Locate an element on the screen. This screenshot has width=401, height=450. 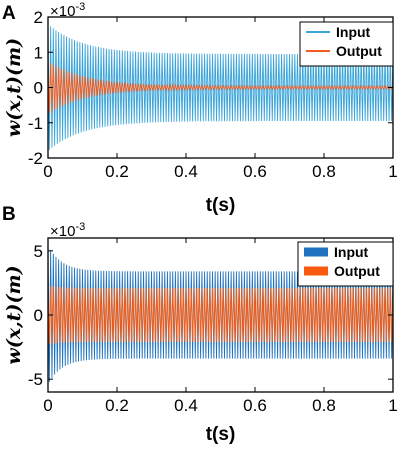
y-tick-label: 5 is located at coordinates (38, 251).